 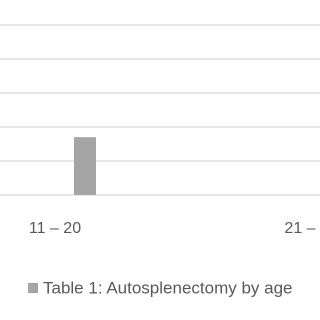 What do you see at coordinates (168, 287) in the screenshot?
I see `legend-label: Table 1: Autosplenectomy by age` at bounding box center [168, 287].